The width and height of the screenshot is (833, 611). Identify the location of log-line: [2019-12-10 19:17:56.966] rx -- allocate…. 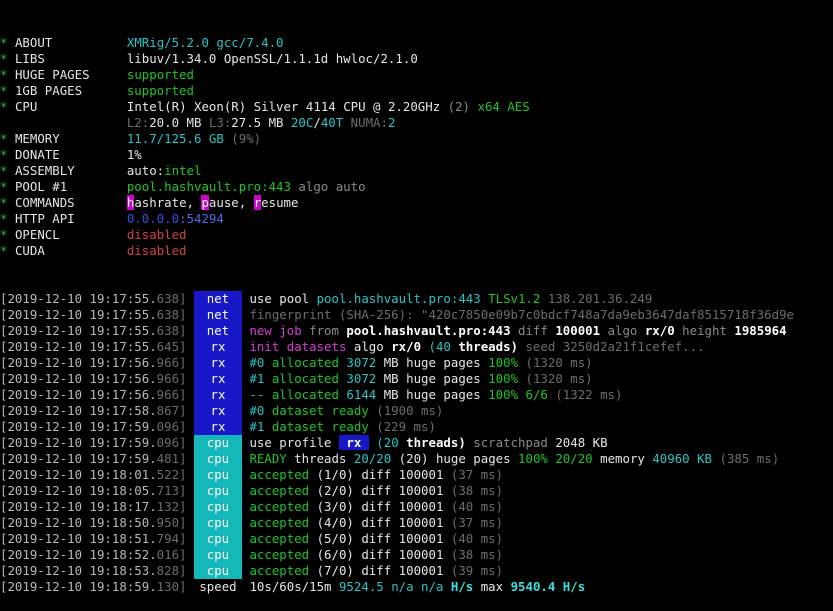
(416, 395).